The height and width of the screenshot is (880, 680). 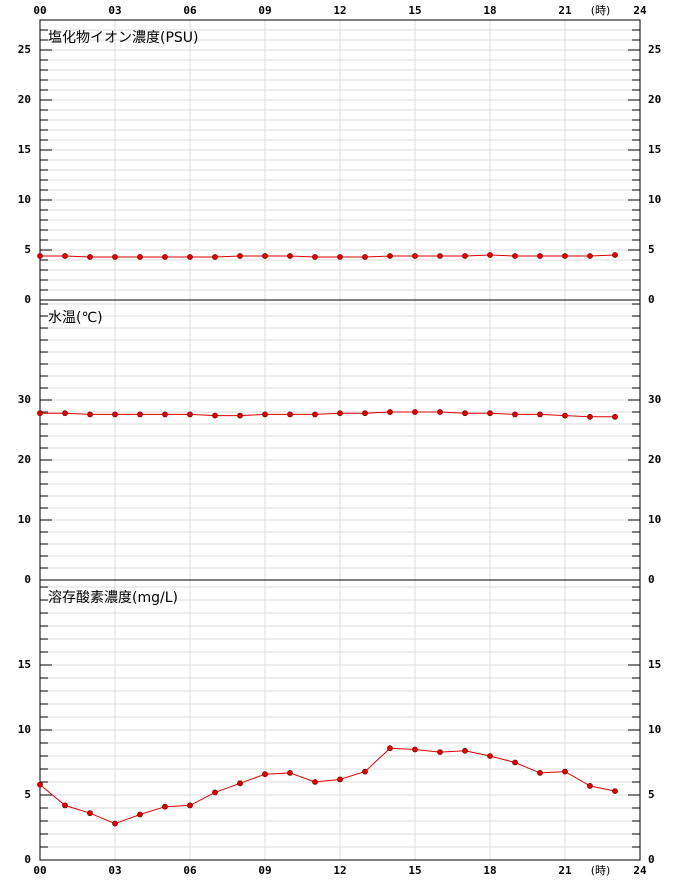 What do you see at coordinates (114, 870) in the screenshot?
I see `x-tick-label: 03` at bounding box center [114, 870].